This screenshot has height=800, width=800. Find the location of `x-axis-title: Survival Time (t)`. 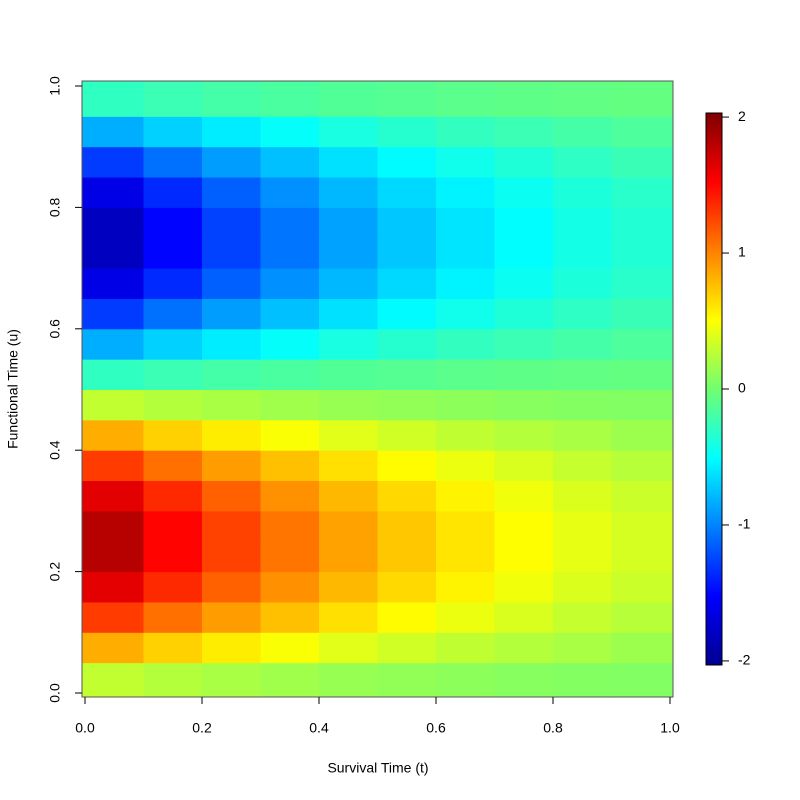

x-axis-title: Survival Time (t) is located at coordinates (377, 768).